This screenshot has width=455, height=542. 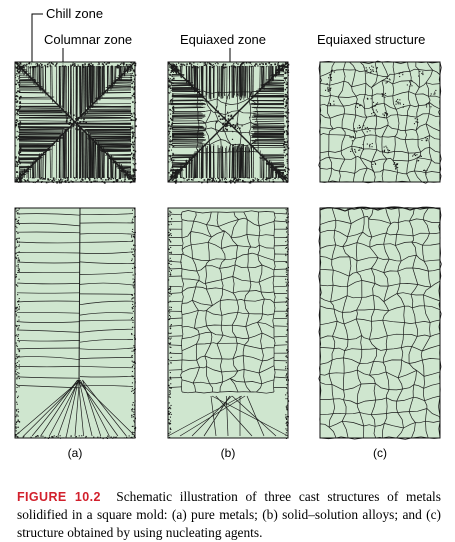 What do you see at coordinates (228, 453) in the screenshot?
I see `panel-label-b: (b)` at bounding box center [228, 453].